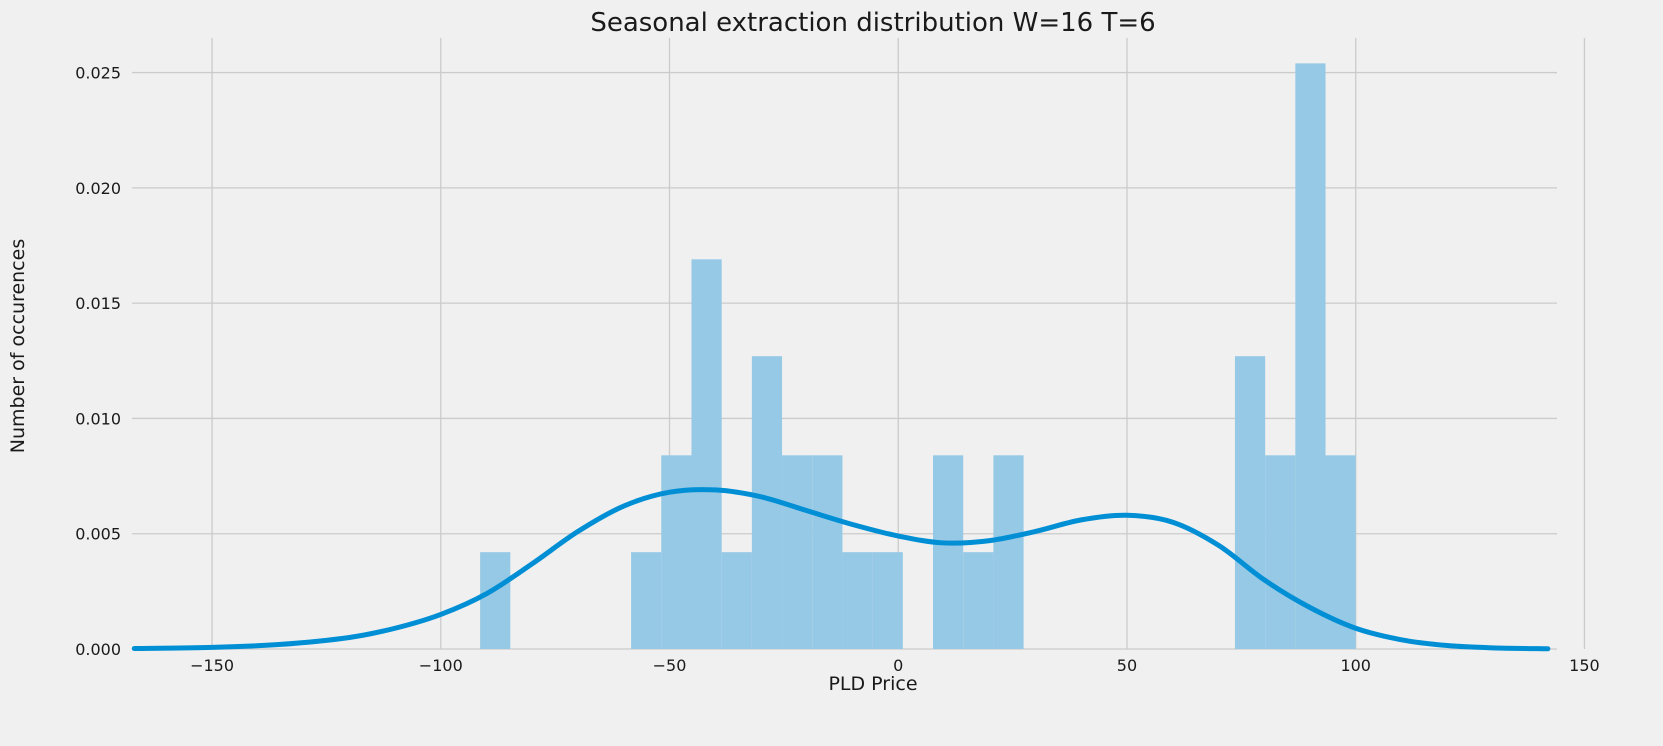 The image size is (1663, 746). What do you see at coordinates (98, 361) in the screenshot?
I see `y-tick-labels: 0.000 0.005 0.010 0.015 0.020 0.025` at bounding box center [98, 361].